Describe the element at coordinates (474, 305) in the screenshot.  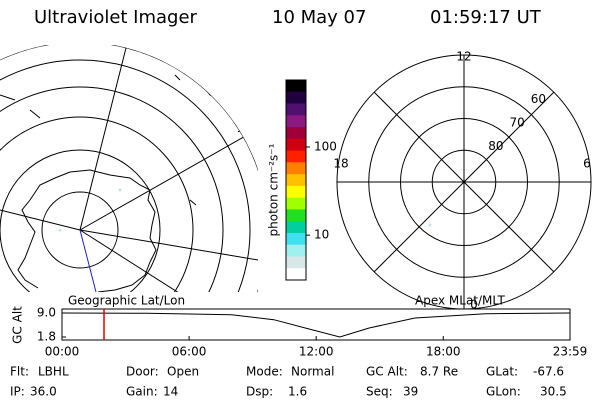
I see `mlt-label: 0` at that location.